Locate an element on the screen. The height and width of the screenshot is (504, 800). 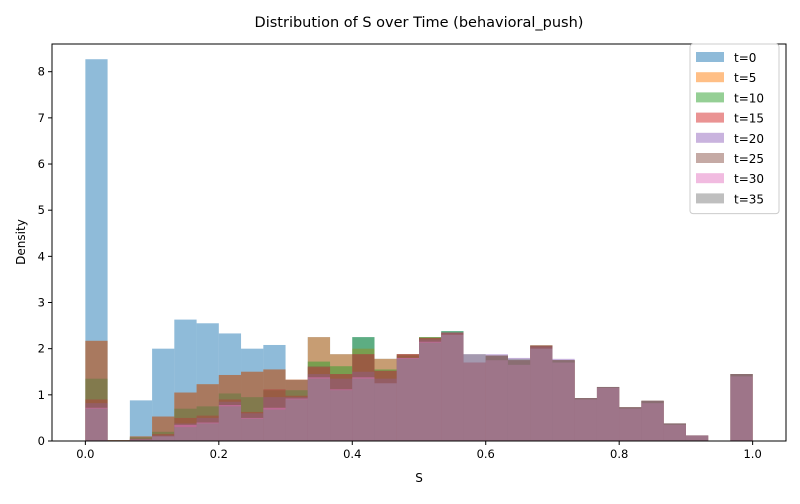
x-tick-label: 0.6 is located at coordinates (486, 454).